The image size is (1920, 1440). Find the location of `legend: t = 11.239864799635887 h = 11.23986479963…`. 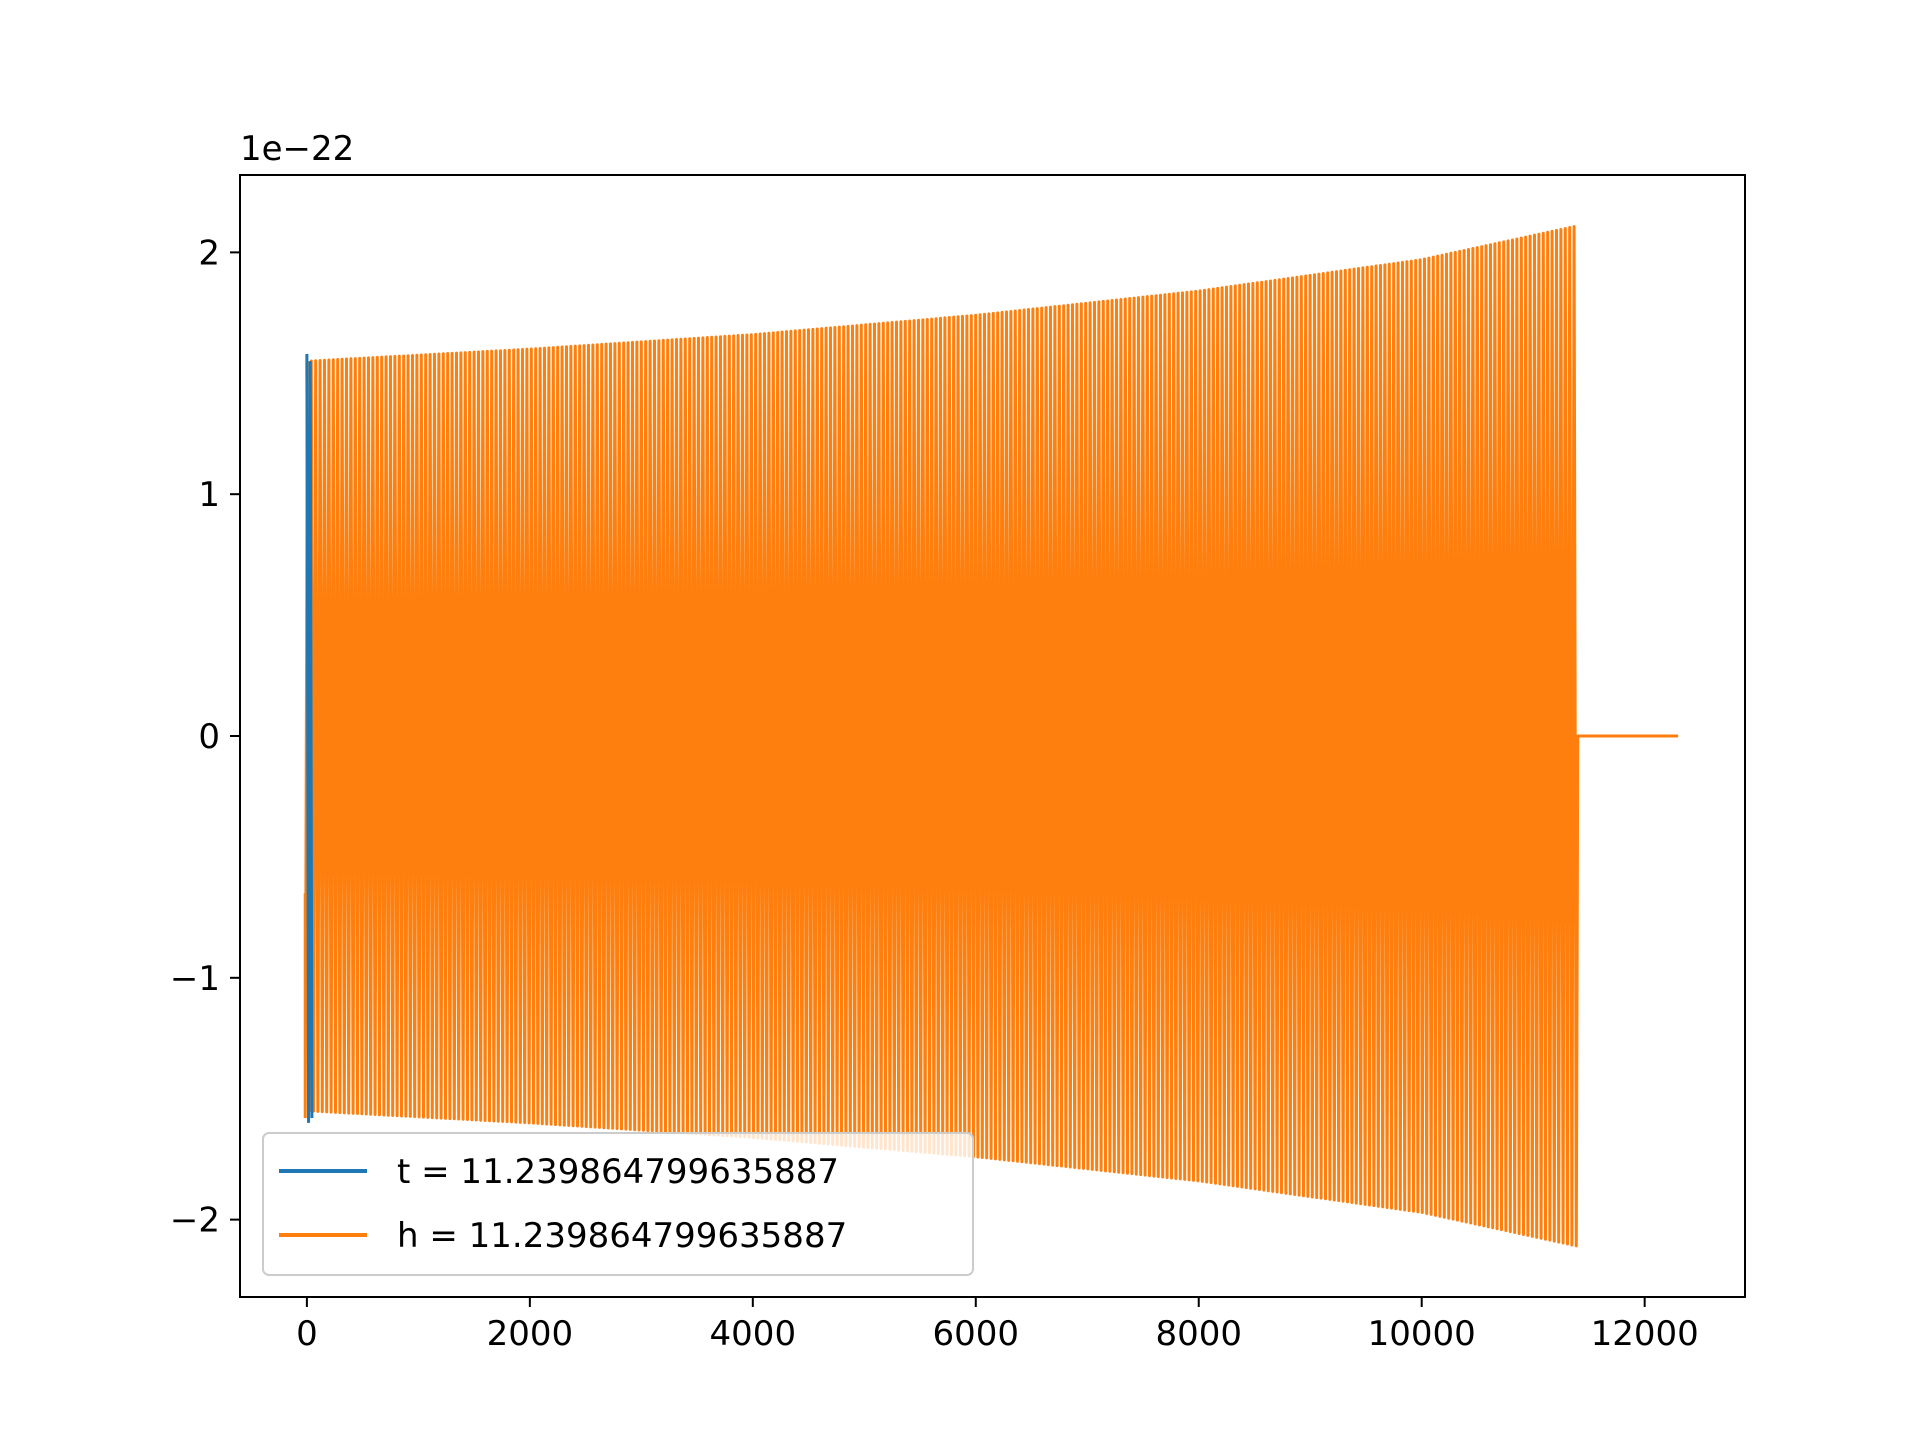

legend: t = 11.239864799635887 h = 11.23986479963… is located at coordinates (618, 1204).